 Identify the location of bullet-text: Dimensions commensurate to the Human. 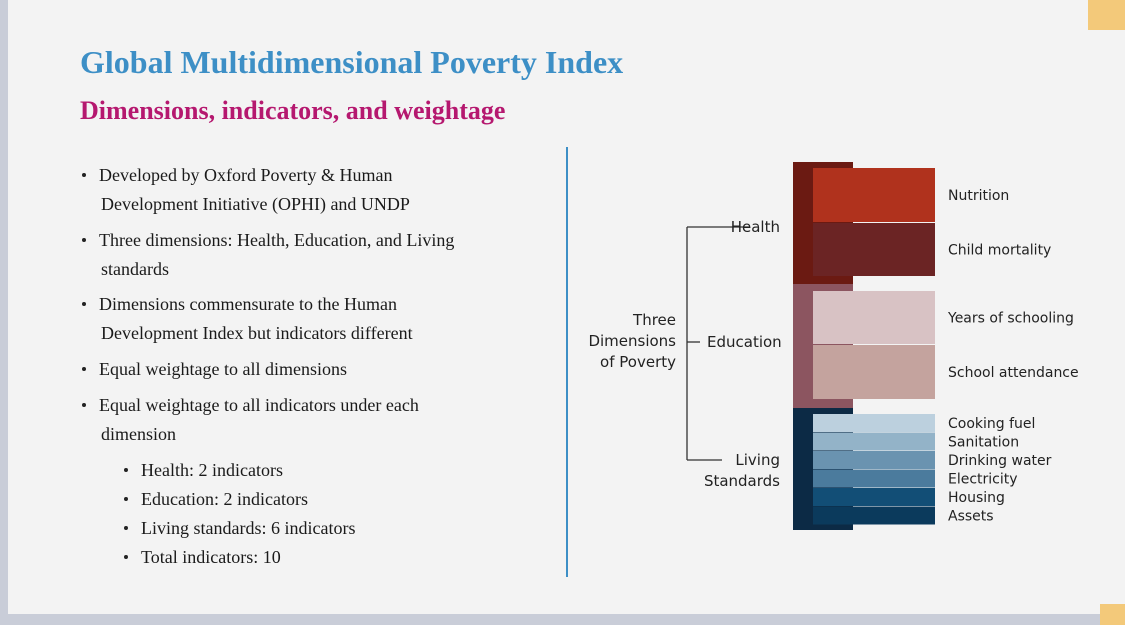
(248, 304).